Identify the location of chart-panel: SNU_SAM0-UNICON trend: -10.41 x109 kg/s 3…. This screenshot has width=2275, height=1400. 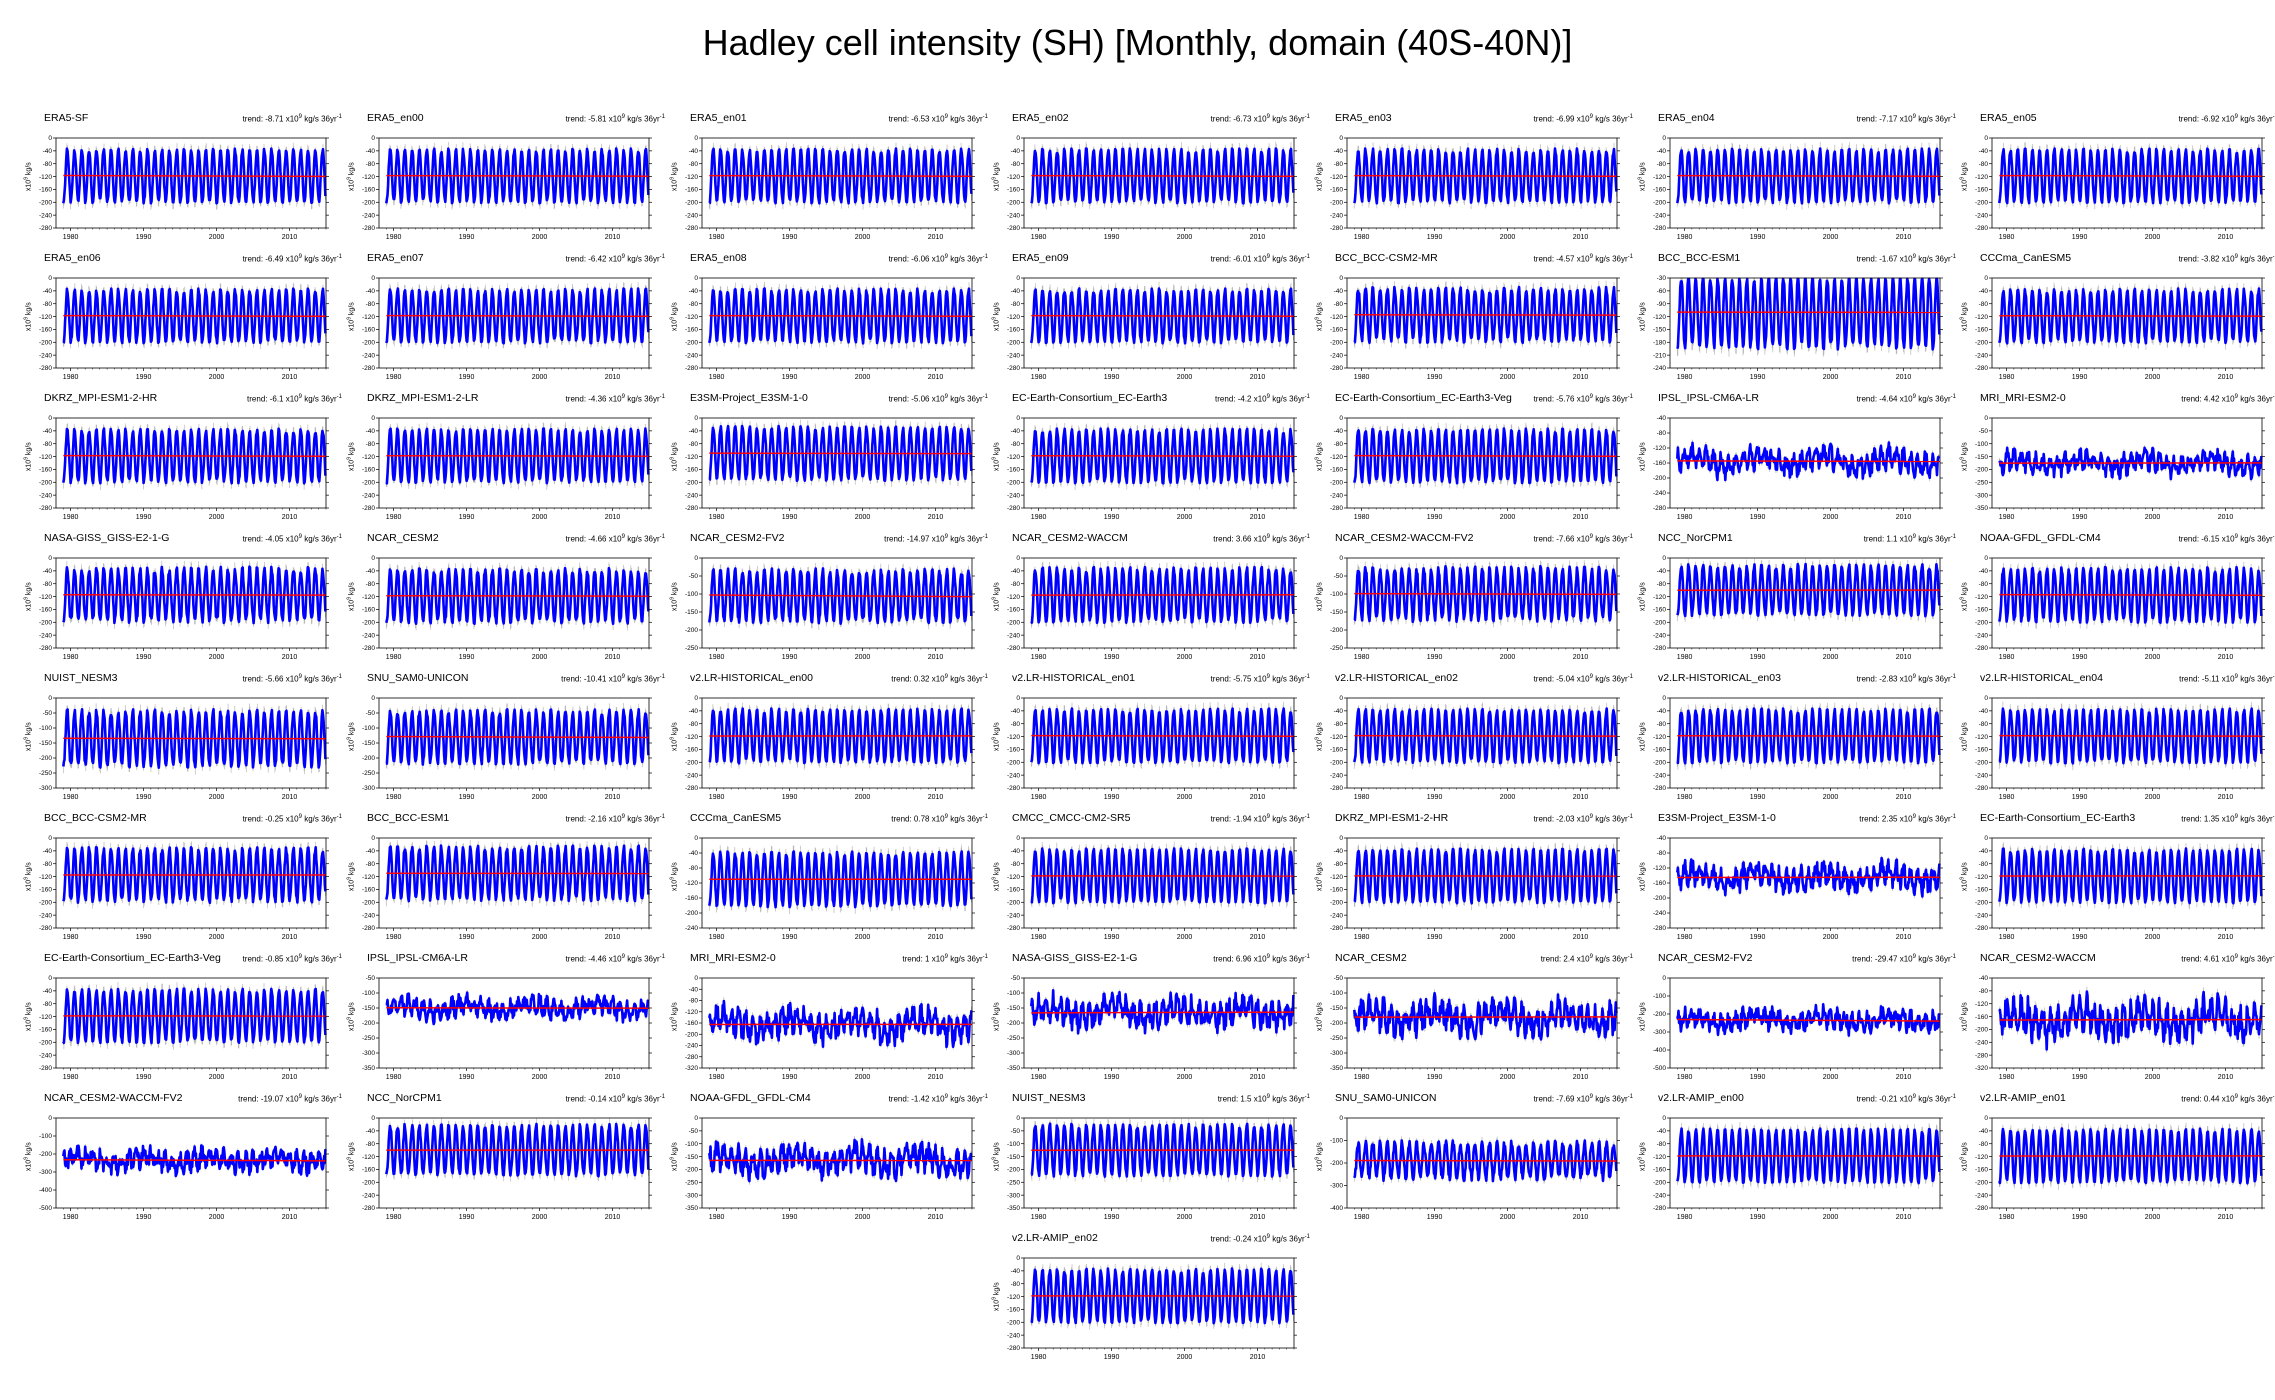
(506, 738).